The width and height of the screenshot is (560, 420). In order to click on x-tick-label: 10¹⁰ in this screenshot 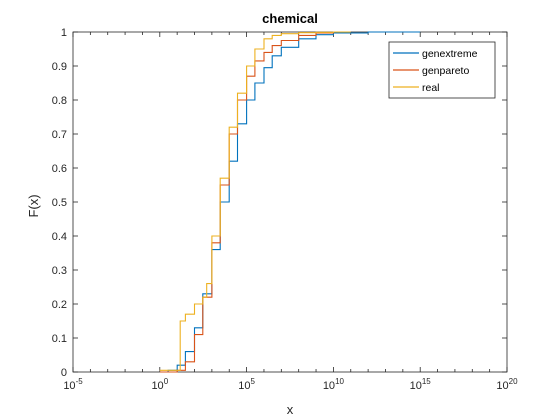, I will do `click(334, 384)`.